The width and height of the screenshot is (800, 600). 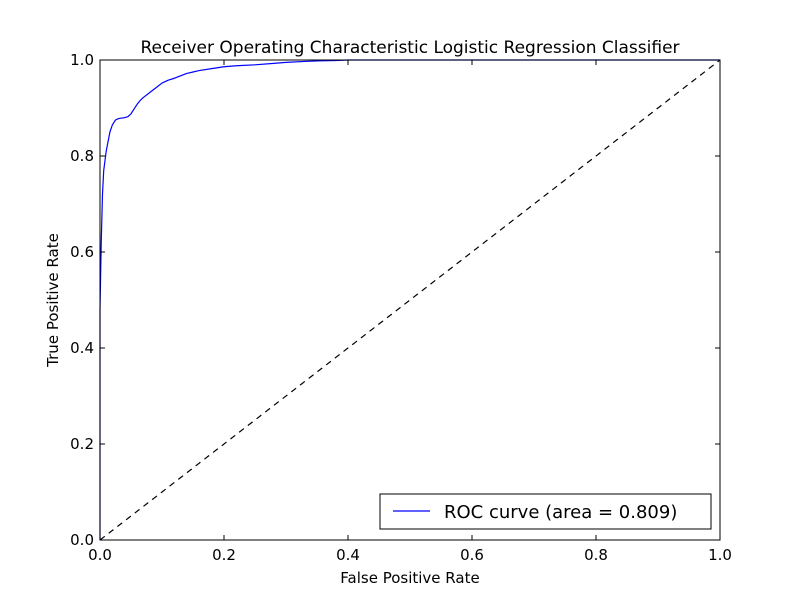 I want to click on x-tick-label: 0.8, so click(x=596, y=555).